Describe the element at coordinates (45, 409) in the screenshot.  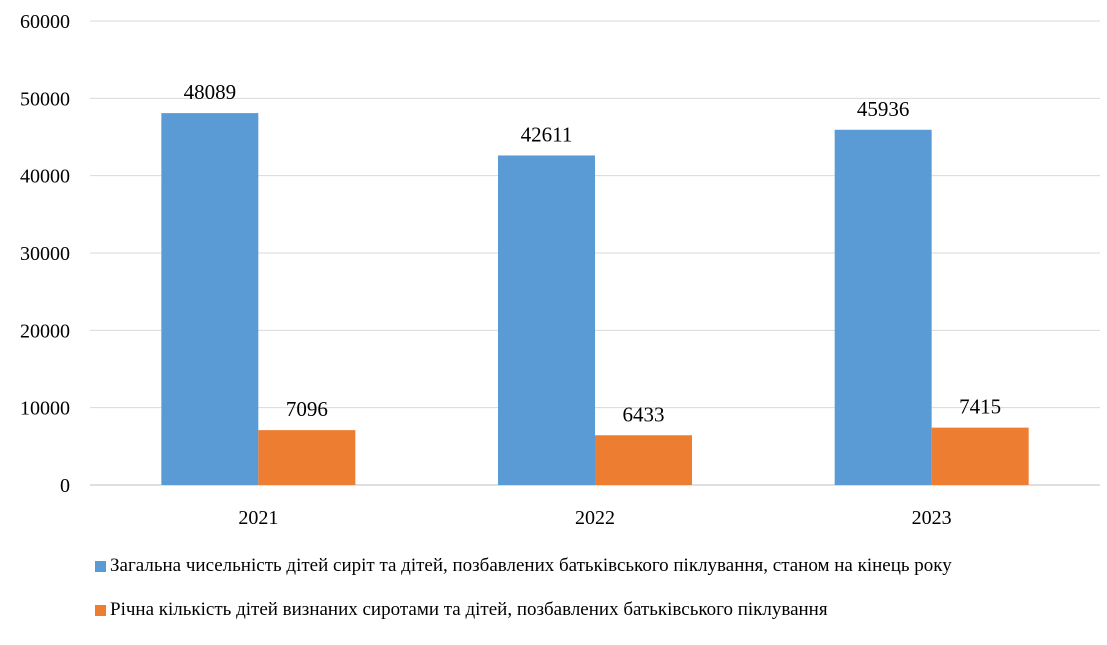
I see `y-tick-label: 10000` at that location.